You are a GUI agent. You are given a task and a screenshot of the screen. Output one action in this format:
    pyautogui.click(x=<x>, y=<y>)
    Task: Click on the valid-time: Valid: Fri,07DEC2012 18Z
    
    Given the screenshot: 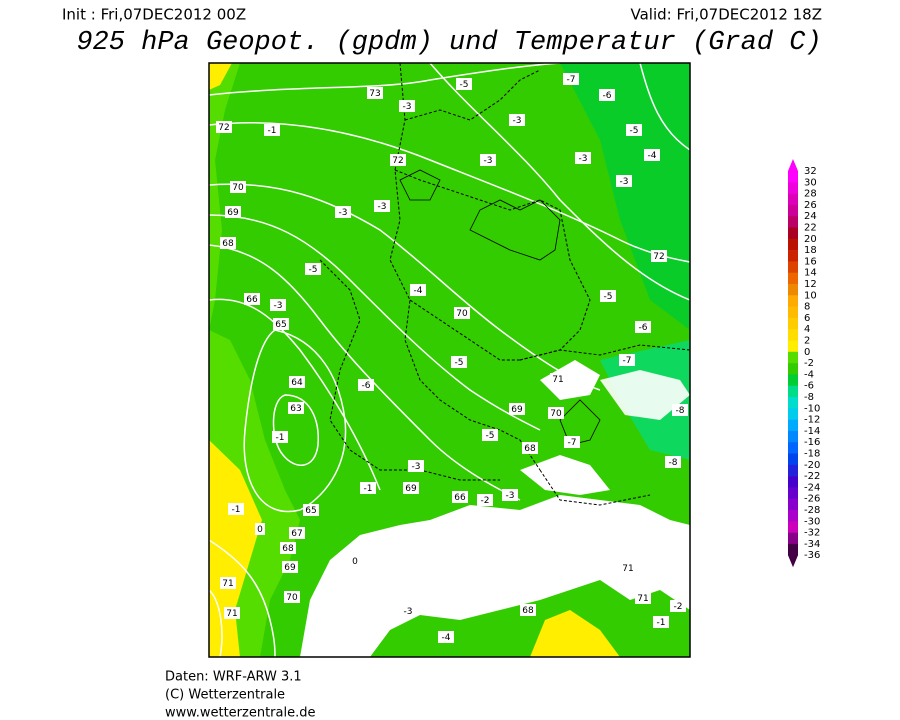 What is the action you would take?
    pyautogui.click(x=727, y=15)
    